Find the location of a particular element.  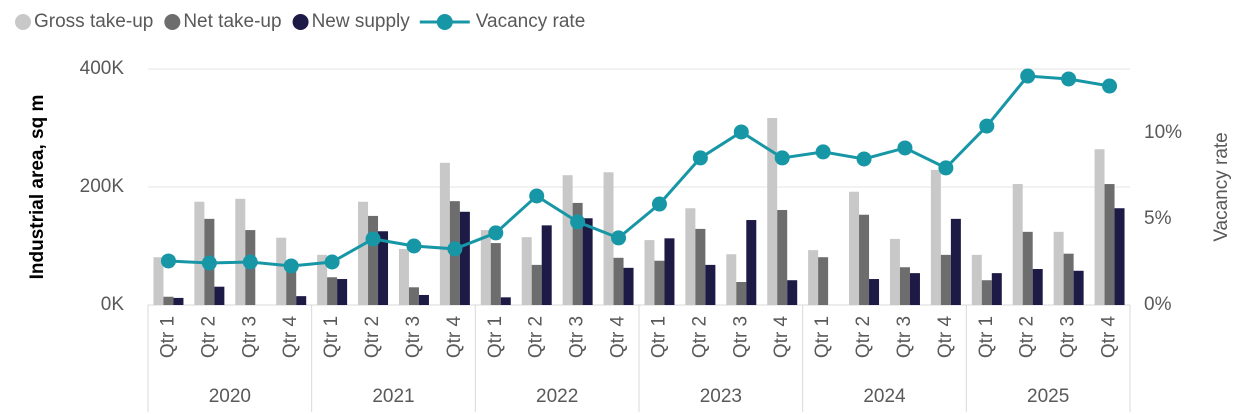

y2-tick-label: 10% is located at coordinates (1163, 132).